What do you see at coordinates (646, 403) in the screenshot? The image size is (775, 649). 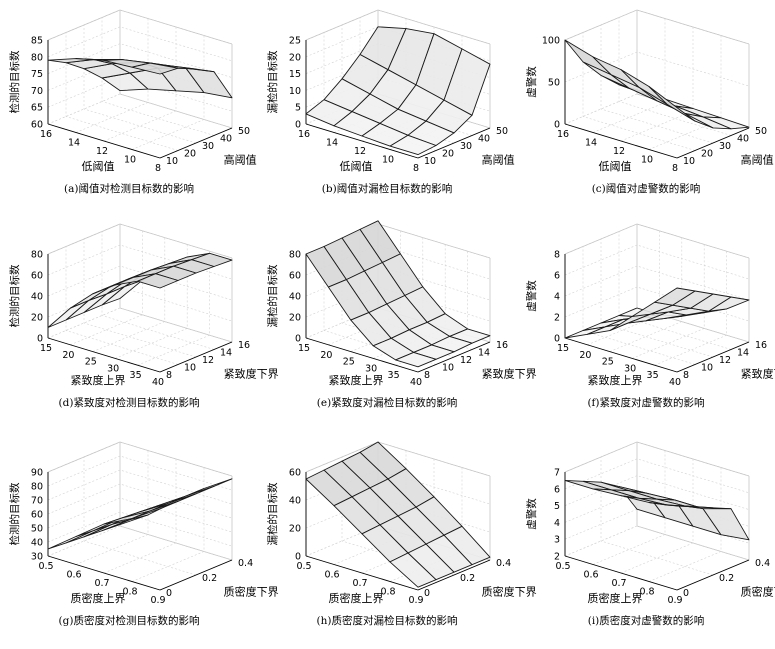 I see `subplot-caption: (f)紧致度对虚警数的影响` at bounding box center [646, 403].